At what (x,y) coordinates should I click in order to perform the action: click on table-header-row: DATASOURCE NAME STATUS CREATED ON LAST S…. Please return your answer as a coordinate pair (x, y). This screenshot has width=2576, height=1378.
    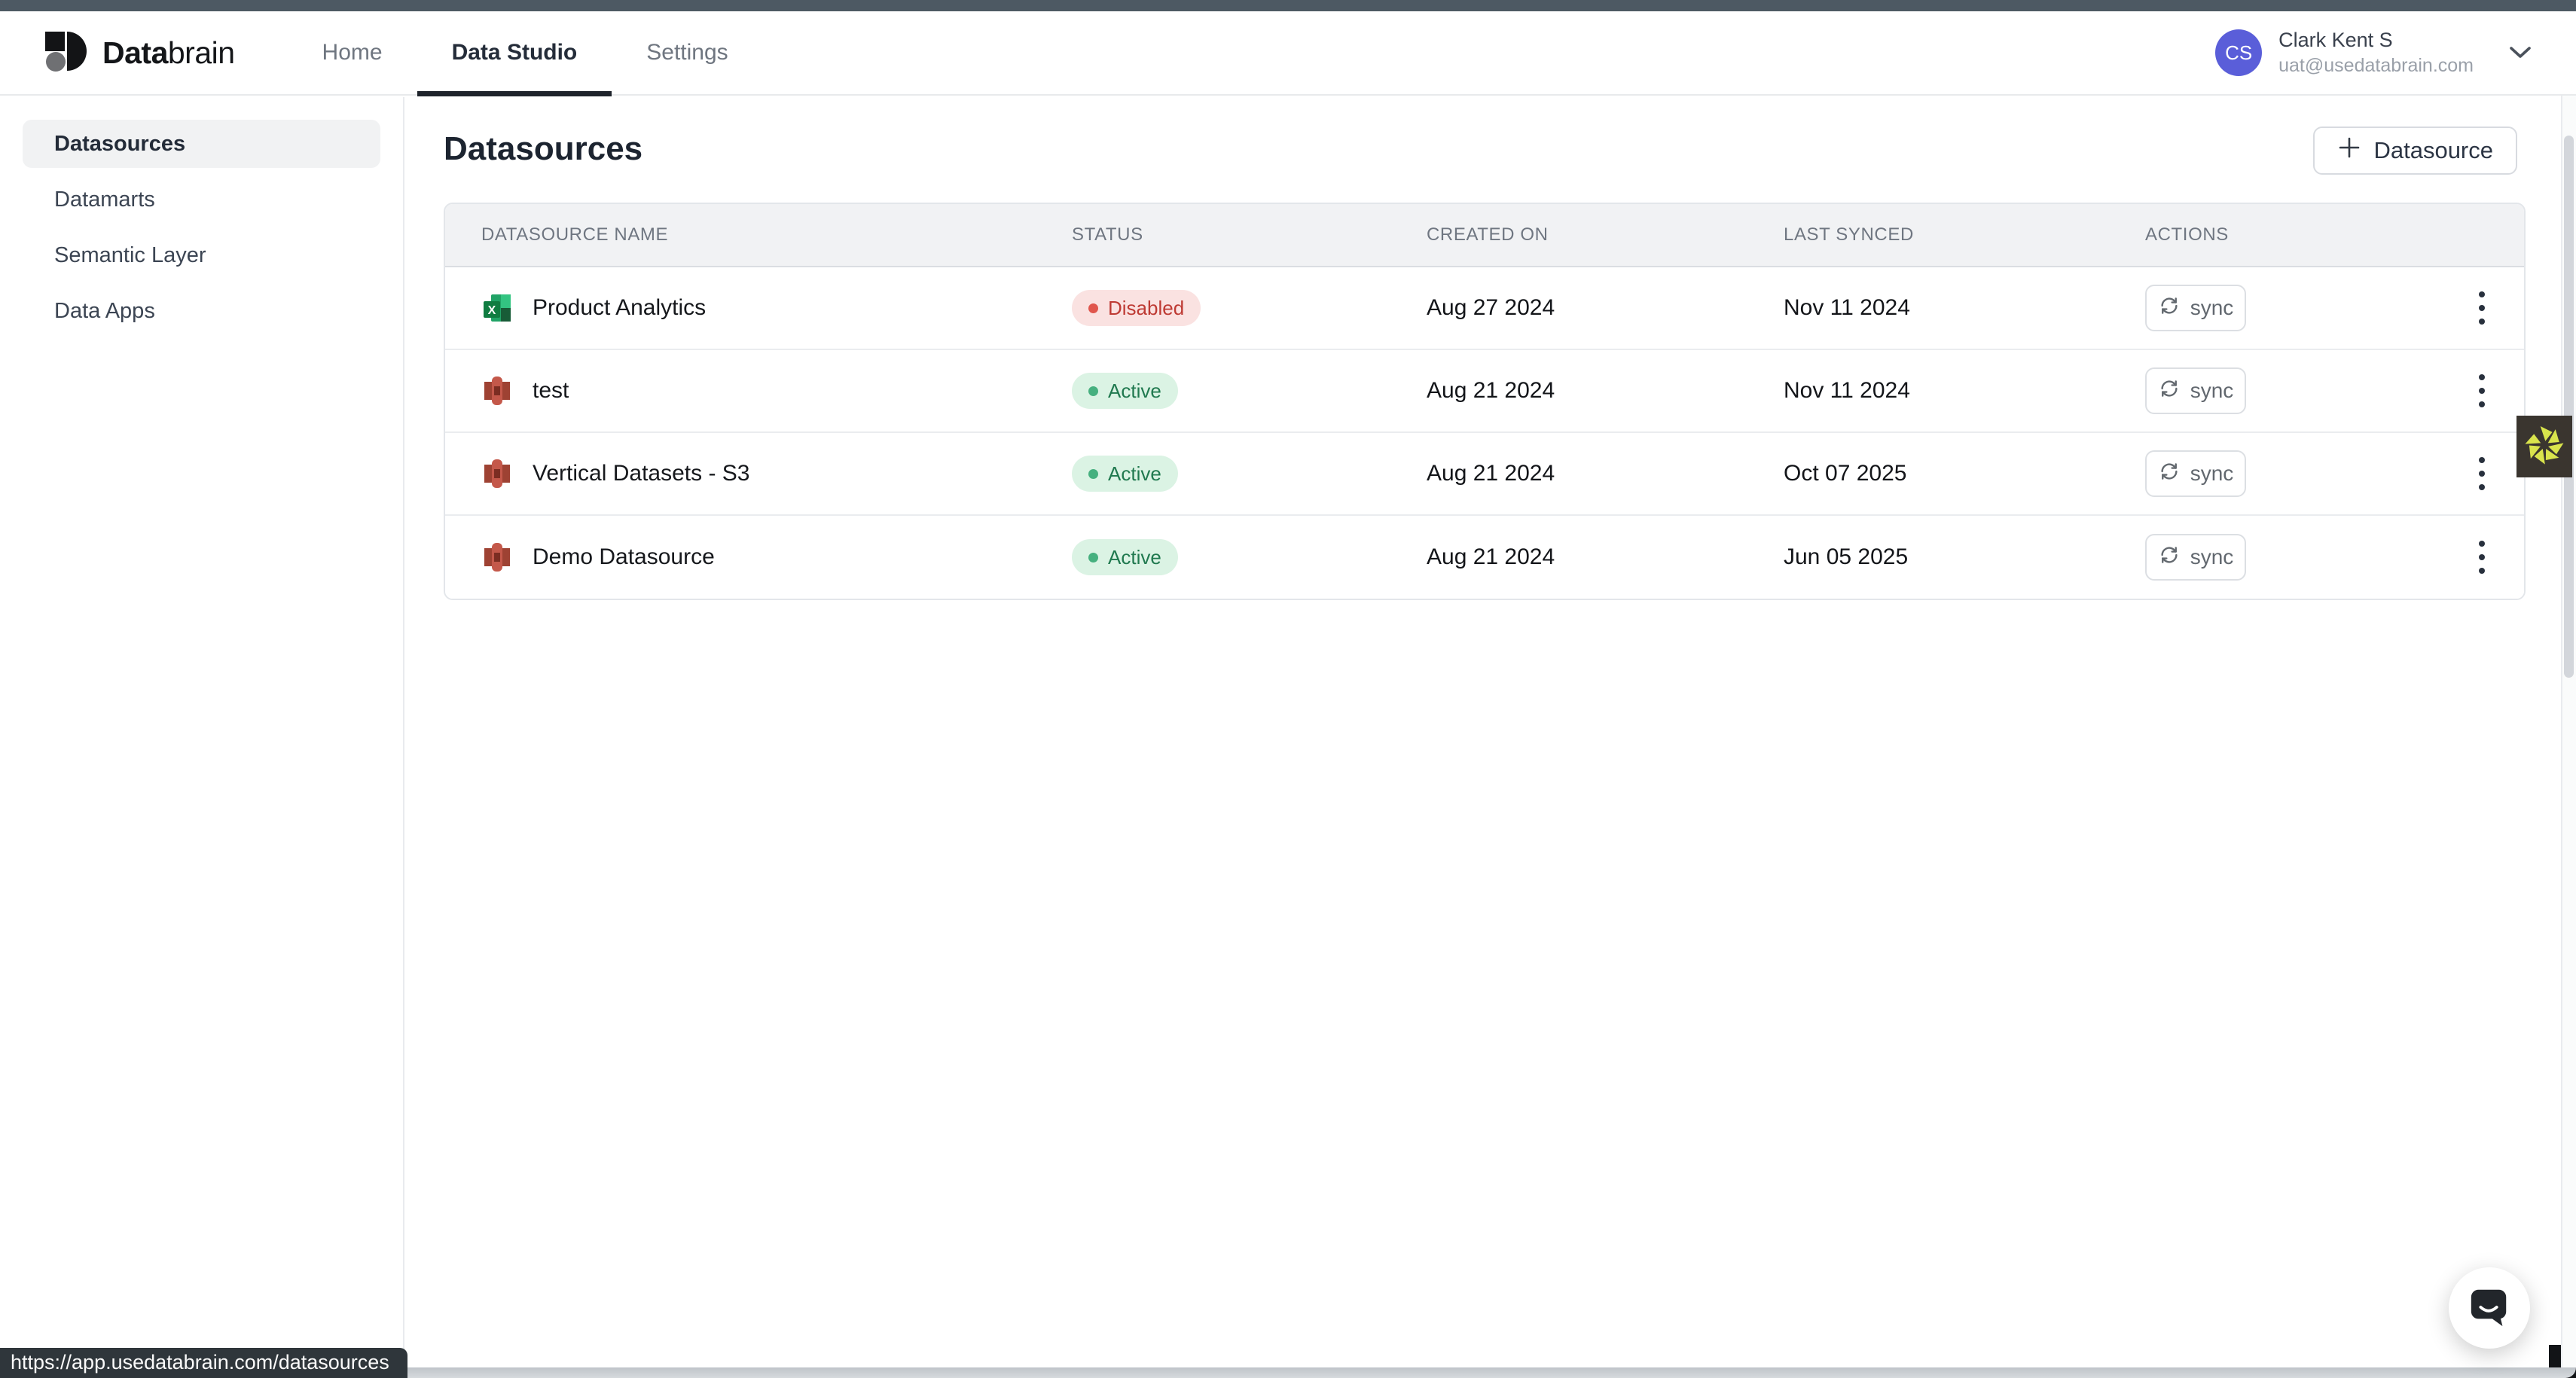
    Looking at the image, I should click on (1485, 236).